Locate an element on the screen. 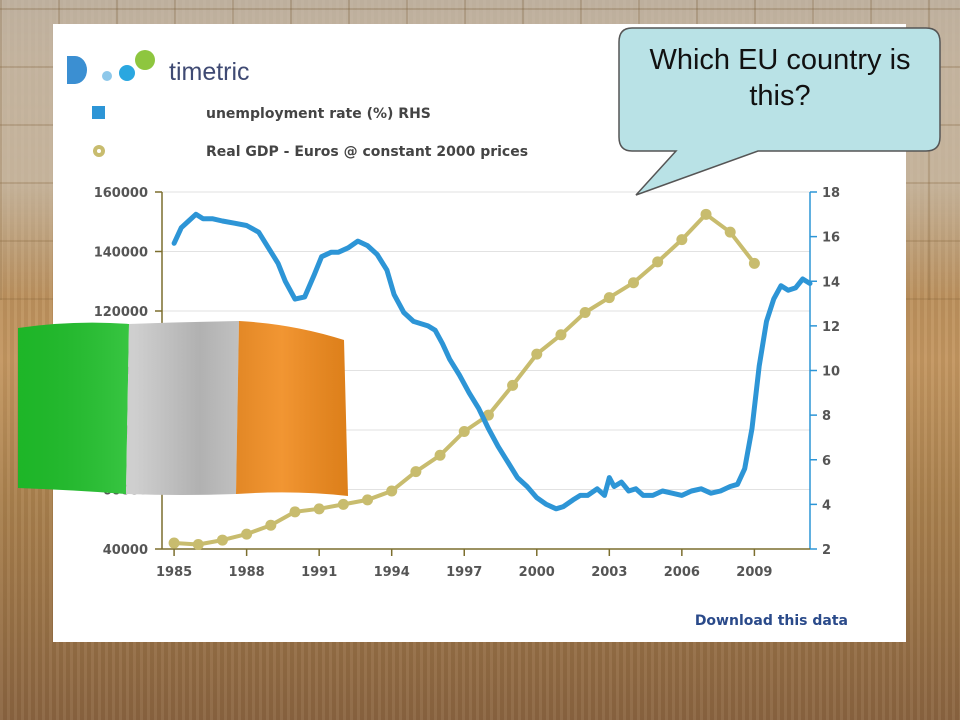  brand-name: timetric is located at coordinates (209, 72).